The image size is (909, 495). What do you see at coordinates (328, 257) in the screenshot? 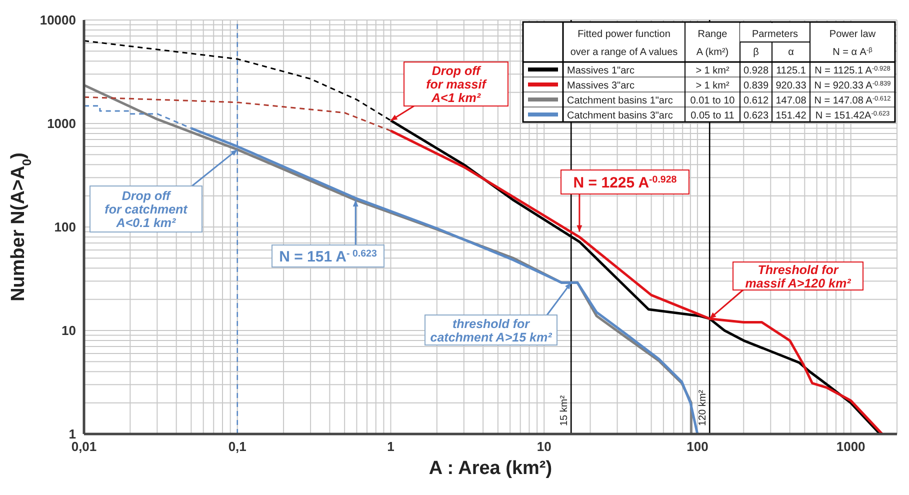
I see `annotation: N = 151 A$^{- 0.623}$` at bounding box center [328, 257].